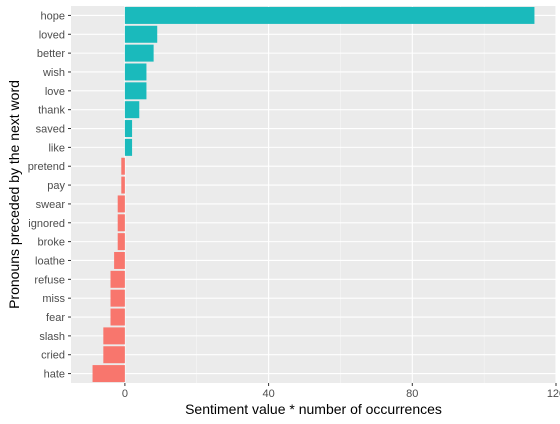 Image resolution: width=560 pixels, height=424 pixels. Describe the element at coordinates (128, 147) in the screenshot. I see `bar-like` at that location.